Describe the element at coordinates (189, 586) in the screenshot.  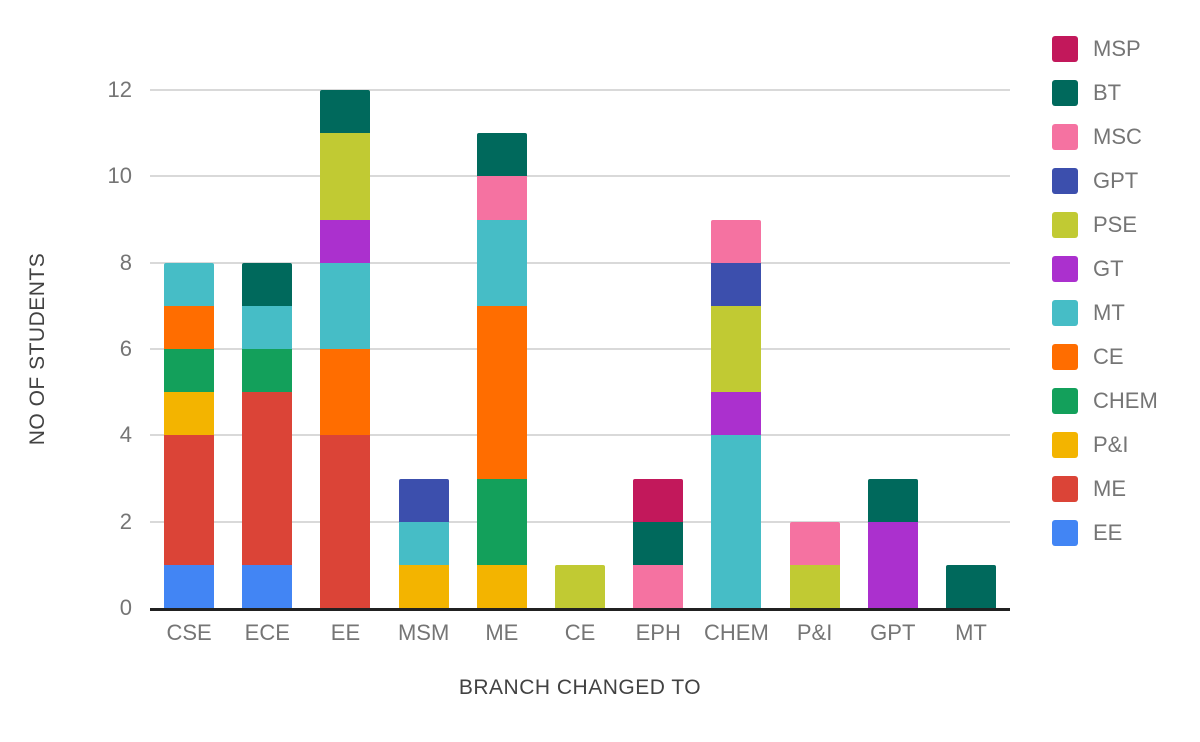
I see `bar-segment-CSE-EE` at that location.